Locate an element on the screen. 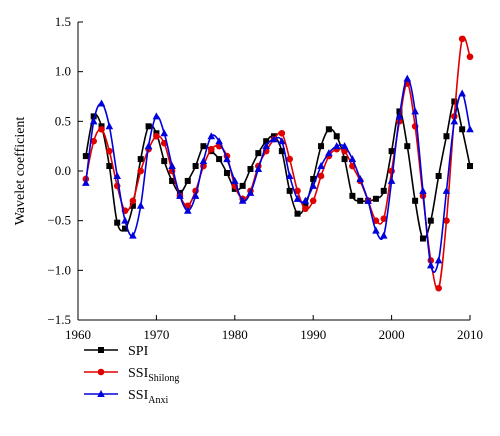 This screenshot has height=436, width=500. y-tick-label: −0.5 is located at coordinates (59, 220).